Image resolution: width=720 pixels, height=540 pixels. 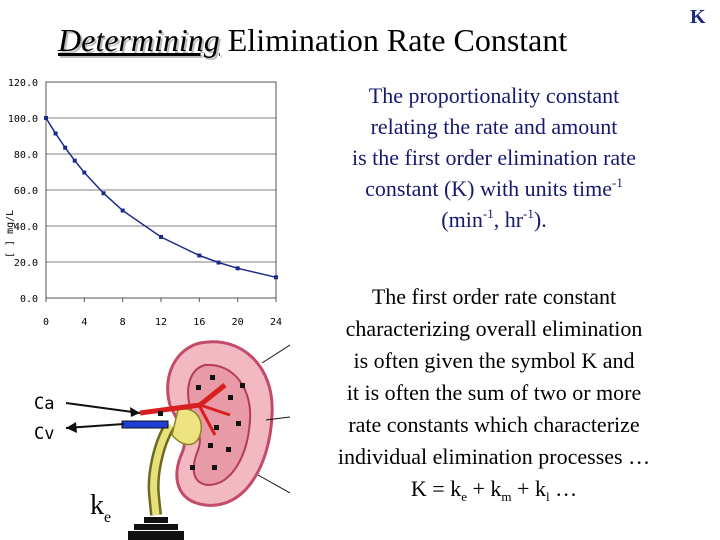 I want to click on ureter-inner, so click(x=162, y=469).